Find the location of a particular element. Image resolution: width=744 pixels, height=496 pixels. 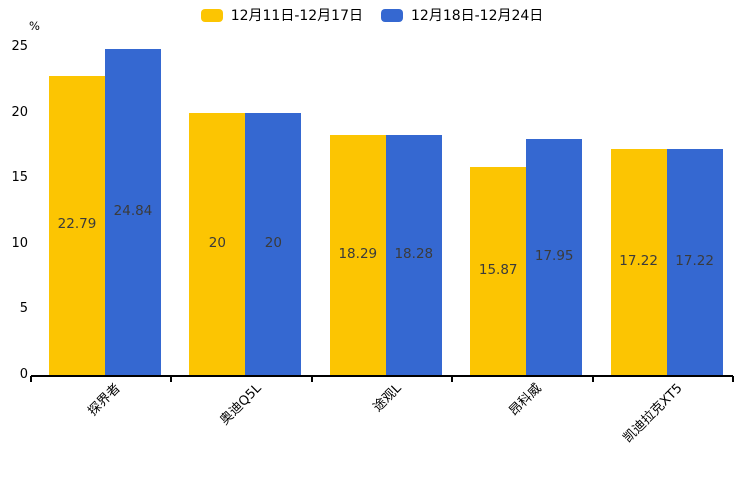

x-category-label-探界者: 探界者 is located at coordinates (104, 400).